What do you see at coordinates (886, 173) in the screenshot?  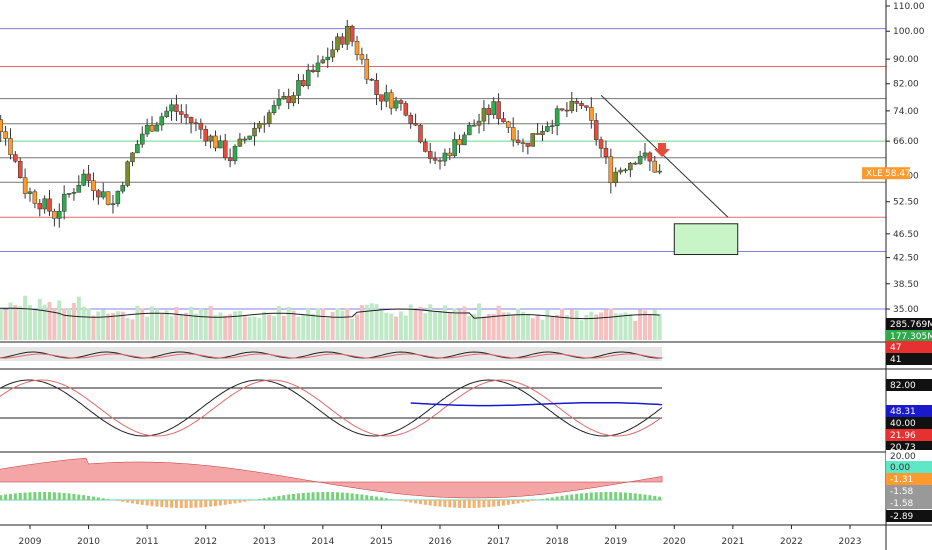 I see `symbol-tag: XLE 58.47` at bounding box center [886, 173].